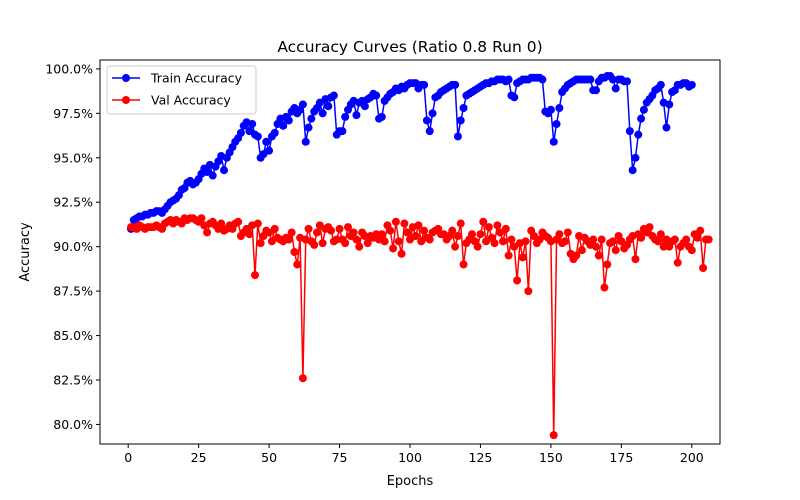  I want to click on legend: Train Accuracy Val Accuracy, so click(181, 90).